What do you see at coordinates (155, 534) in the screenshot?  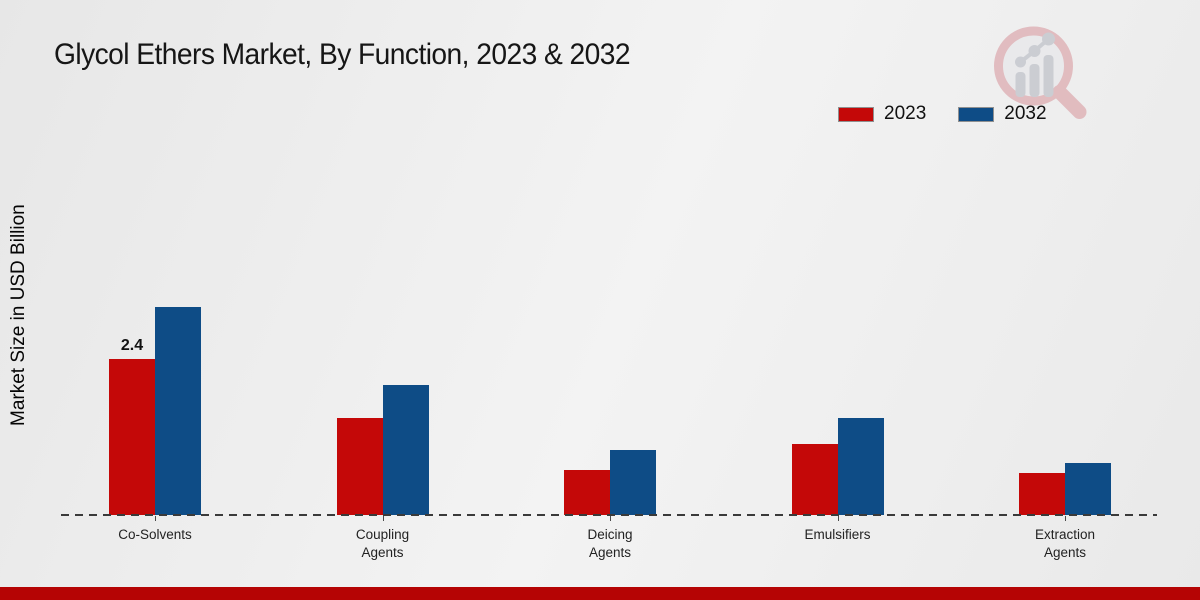 I see `category-label-co-solvents: Co-Solvents` at bounding box center [155, 534].